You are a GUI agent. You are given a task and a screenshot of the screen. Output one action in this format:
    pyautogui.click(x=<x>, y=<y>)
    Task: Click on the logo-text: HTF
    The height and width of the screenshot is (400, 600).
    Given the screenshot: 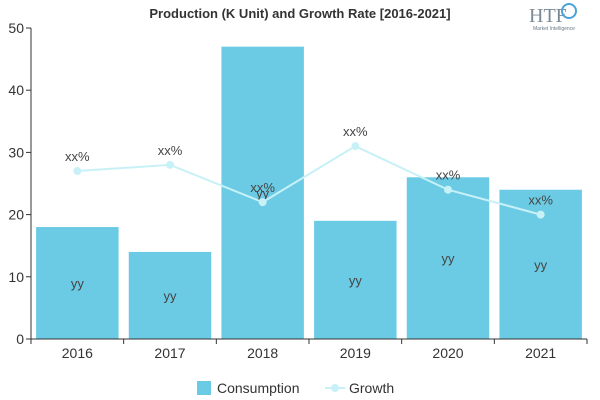 What is the action you would take?
    pyautogui.click(x=548, y=16)
    